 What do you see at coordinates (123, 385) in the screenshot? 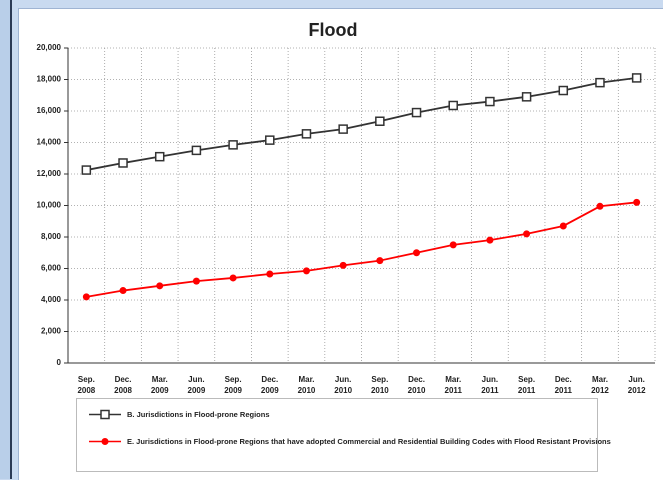
I see `x-tick-label: Dec. 2008` at bounding box center [123, 385].